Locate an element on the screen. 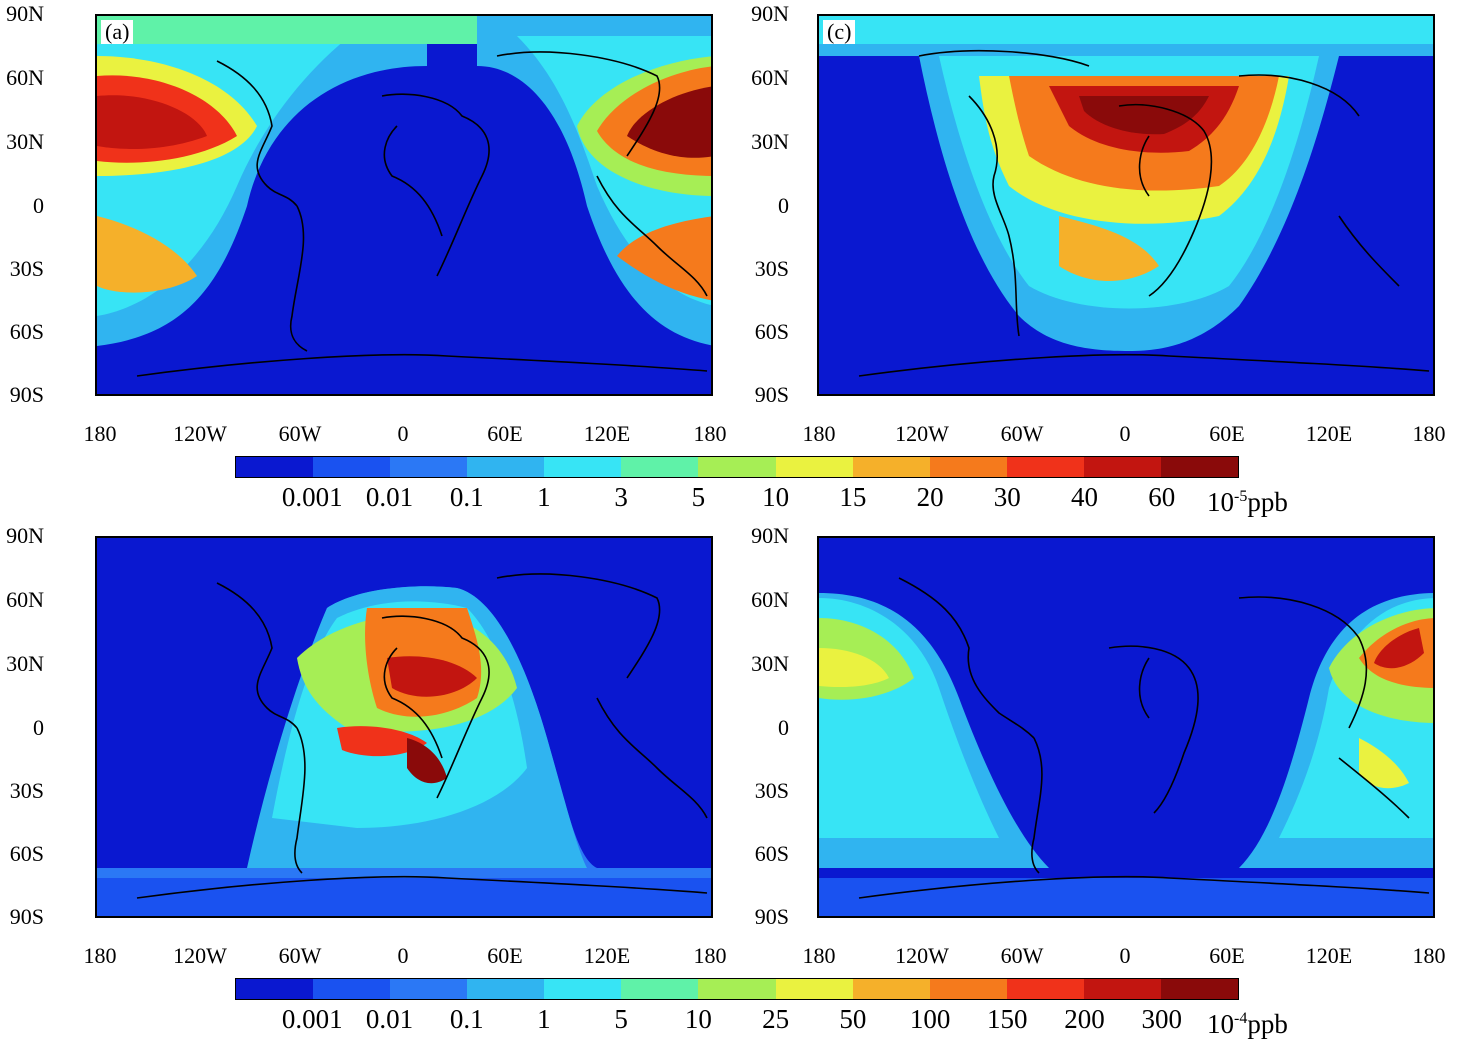 Image resolution: width=1473 pixels, height=1048 pixels. panel-label-a: (a) is located at coordinates (117, 32).